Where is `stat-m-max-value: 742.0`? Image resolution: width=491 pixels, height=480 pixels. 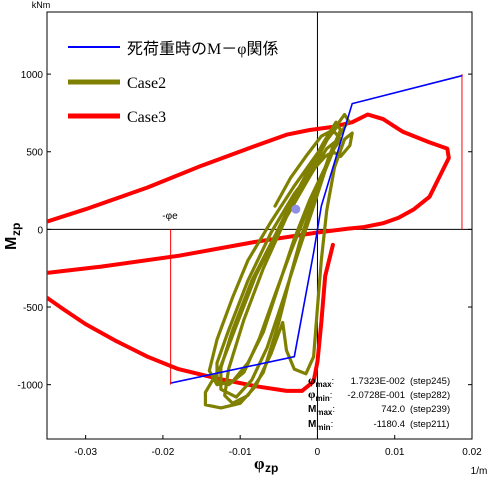 stat-m-max-value: 742.0 is located at coordinates (393, 409).